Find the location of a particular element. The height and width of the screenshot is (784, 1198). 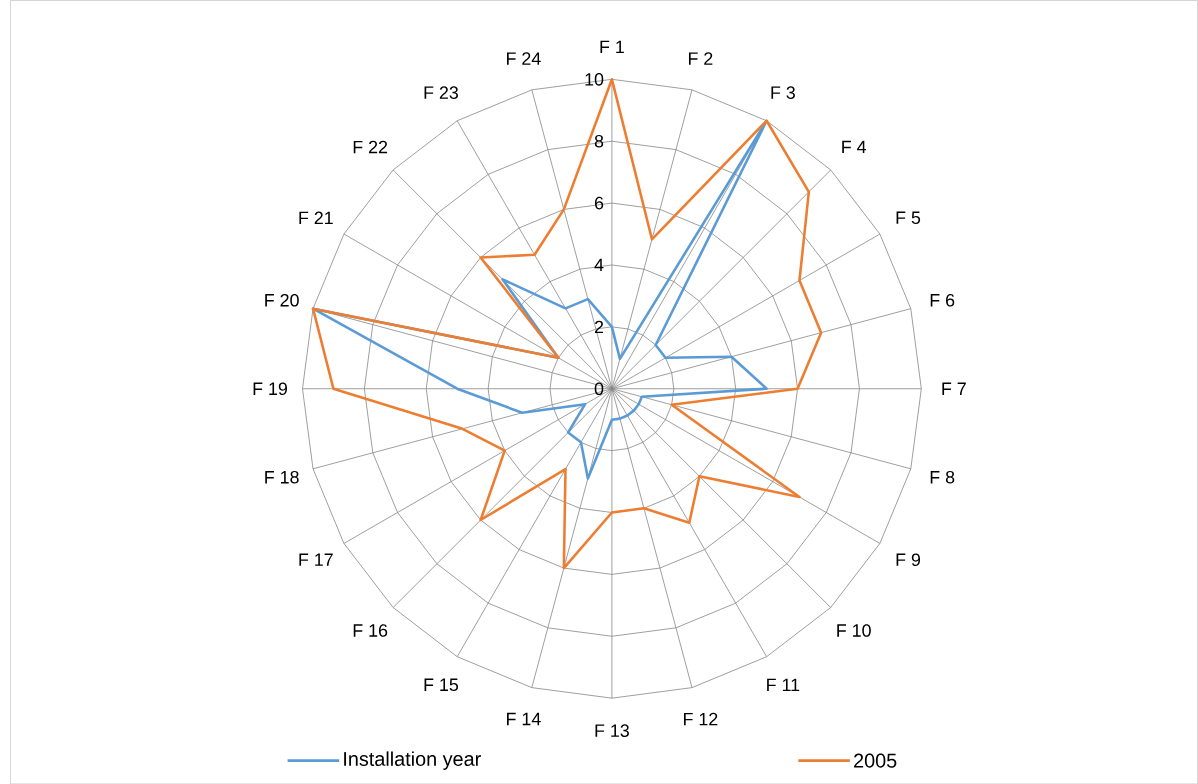

spoke-label: F 16 is located at coordinates (370, 630).